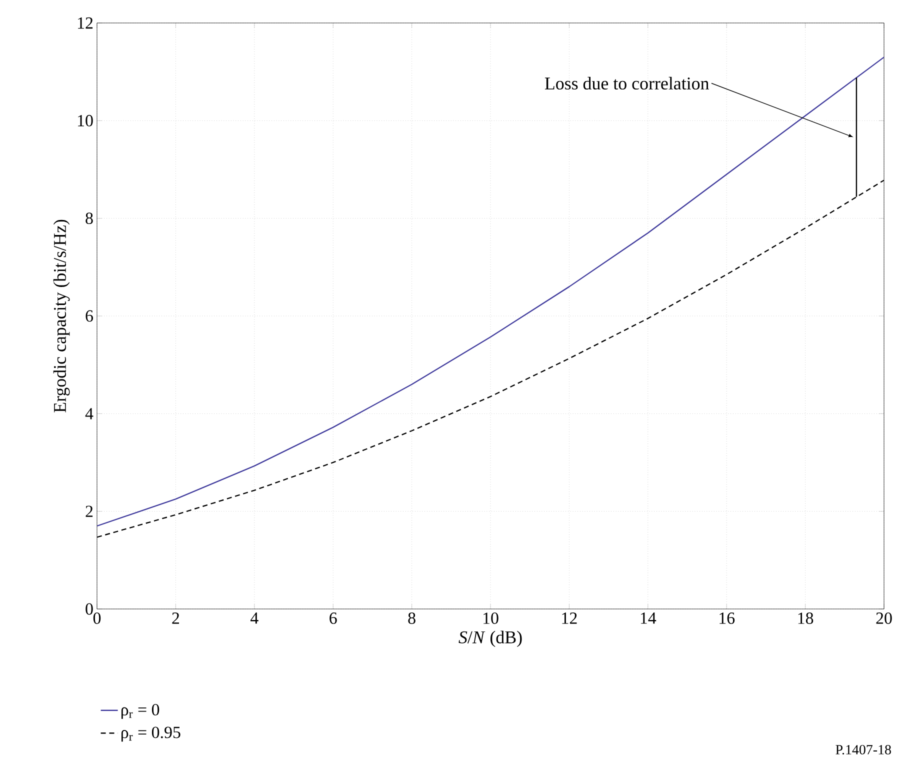  I want to click on legend-label: ρ$_{r}$ = 0.95, so click(150, 734).